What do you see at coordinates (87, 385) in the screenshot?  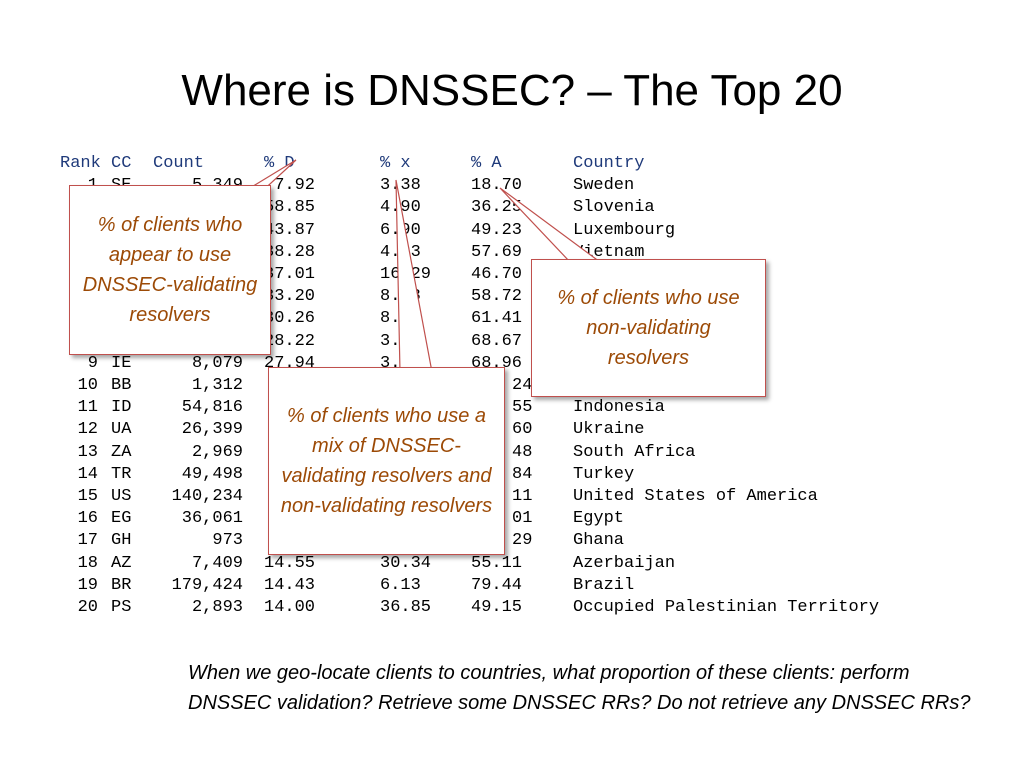 I see `table-cell: 10` at bounding box center [87, 385].